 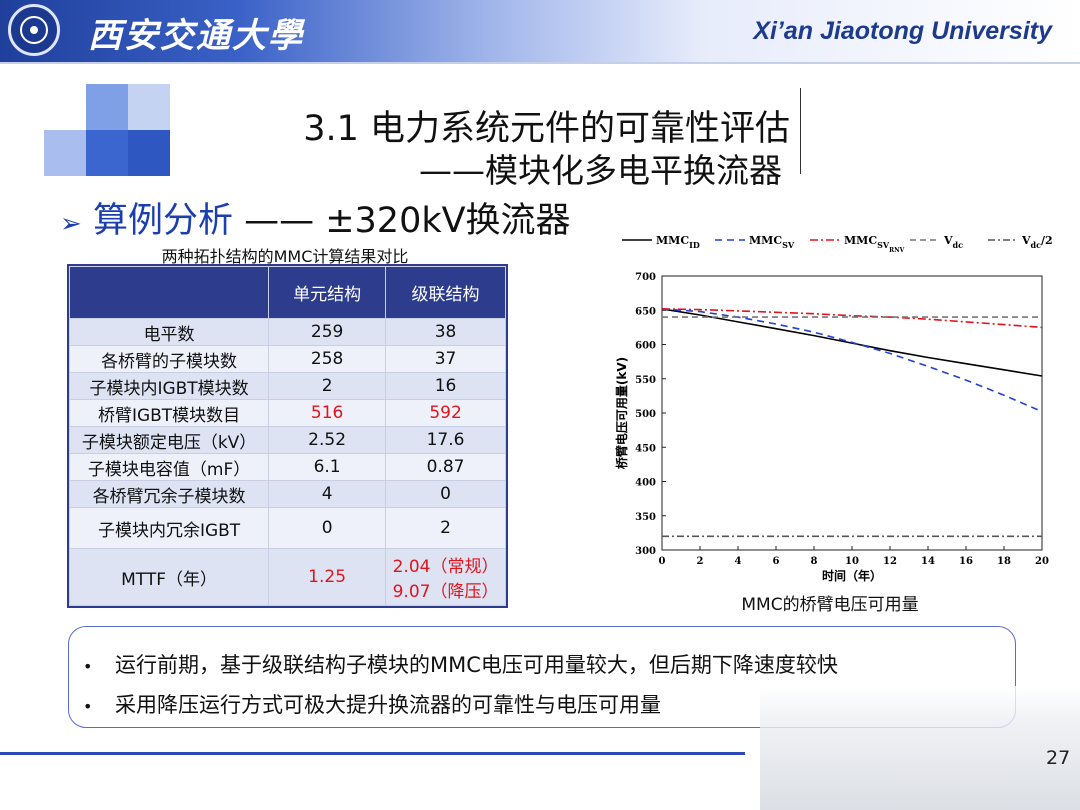 What do you see at coordinates (327, 494) in the screenshot?
I see `table-cell: 4` at bounding box center [327, 494].